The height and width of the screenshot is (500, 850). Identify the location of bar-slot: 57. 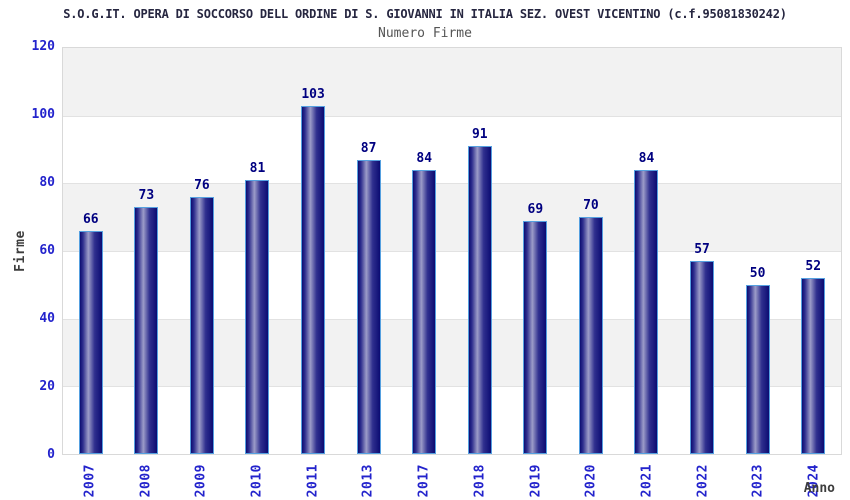
(702, 251).